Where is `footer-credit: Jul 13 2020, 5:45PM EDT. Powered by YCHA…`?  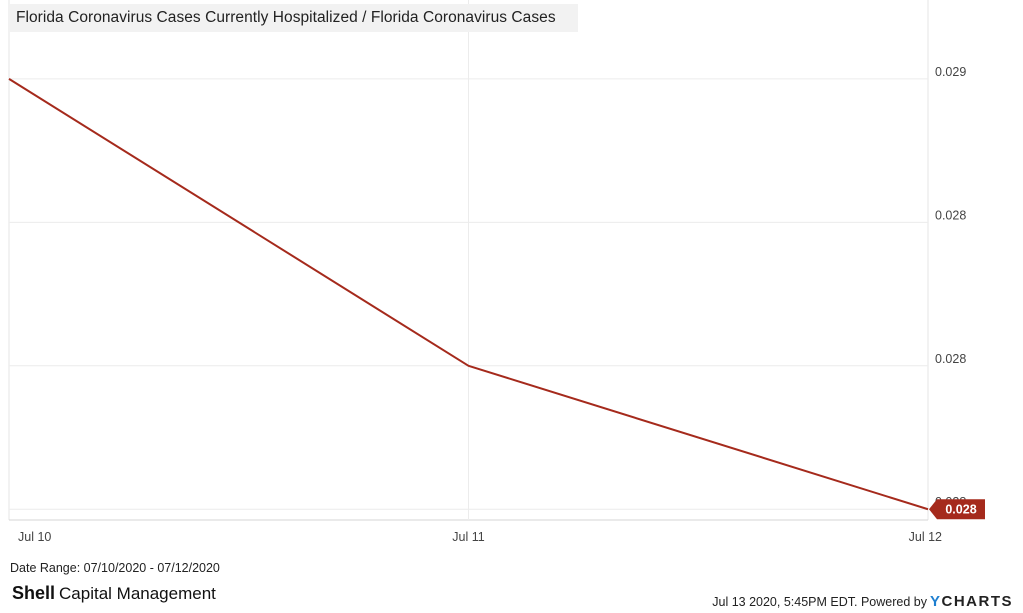 footer-credit: Jul 13 2020, 5:45PM EDT. Powered by YCHA… is located at coordinates (862, 601).